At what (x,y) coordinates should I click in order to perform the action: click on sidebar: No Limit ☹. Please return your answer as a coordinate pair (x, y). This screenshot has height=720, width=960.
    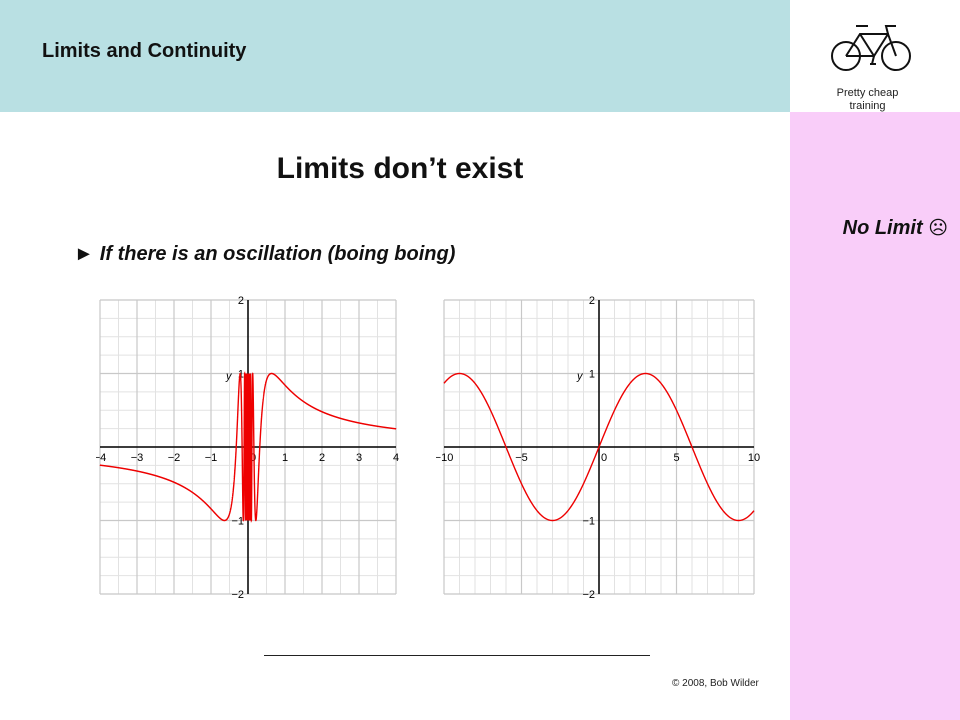
    Looking at the image, I should click on (875, 416).